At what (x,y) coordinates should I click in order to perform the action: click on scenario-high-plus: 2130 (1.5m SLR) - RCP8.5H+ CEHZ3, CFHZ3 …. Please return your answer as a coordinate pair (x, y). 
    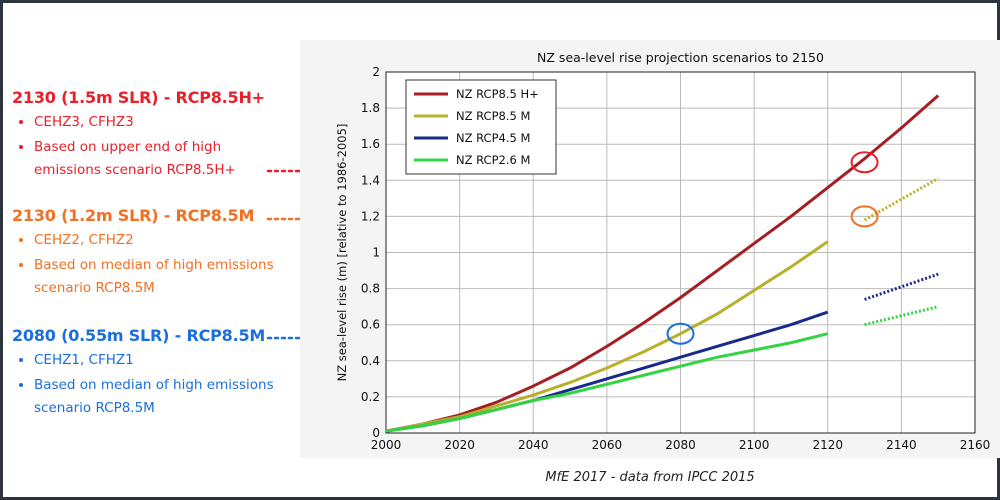
    Looking at the image, I should click on (138, 136).